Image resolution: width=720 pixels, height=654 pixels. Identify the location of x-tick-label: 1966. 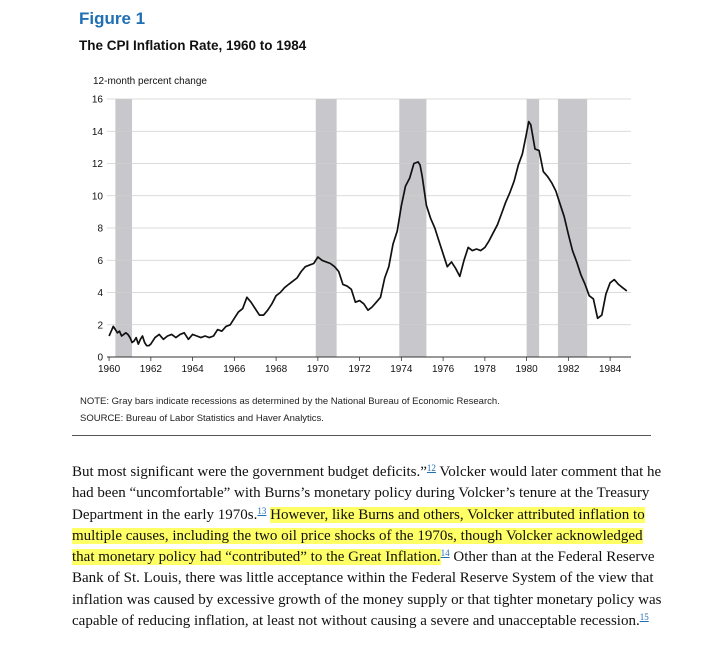
(234, 369).